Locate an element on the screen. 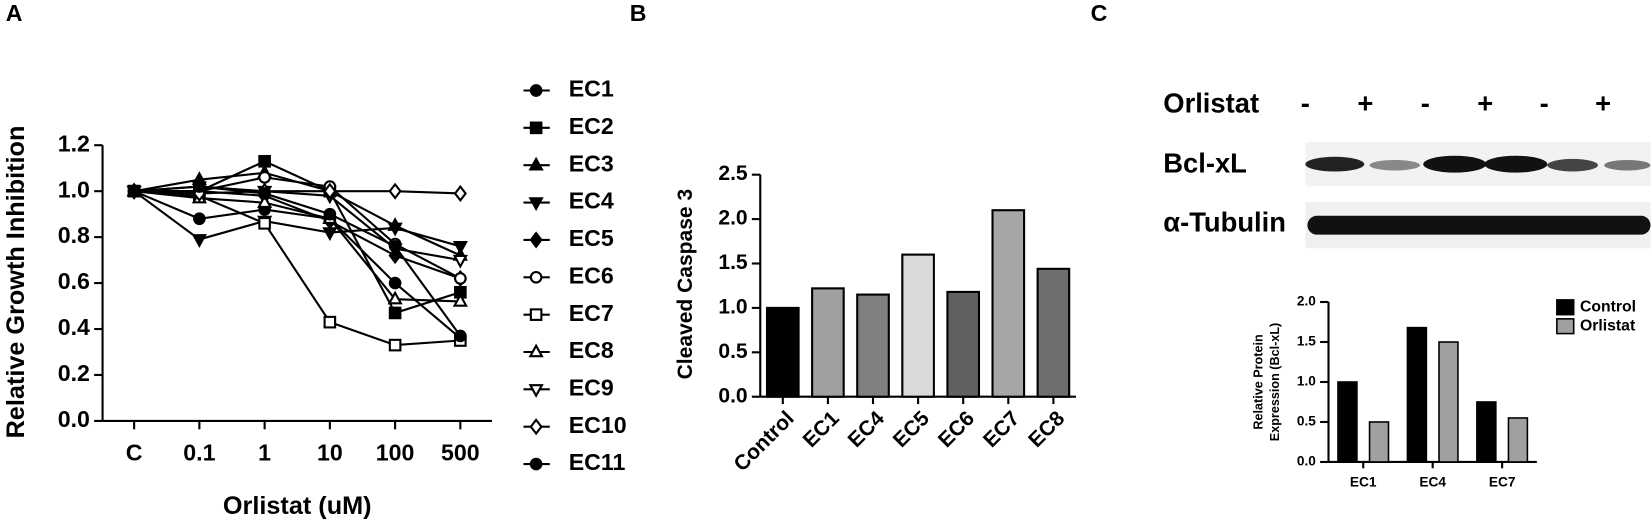 This screenshot has height=523, width=1651. legend-label: EC3 is located at coordinates (591, 163).